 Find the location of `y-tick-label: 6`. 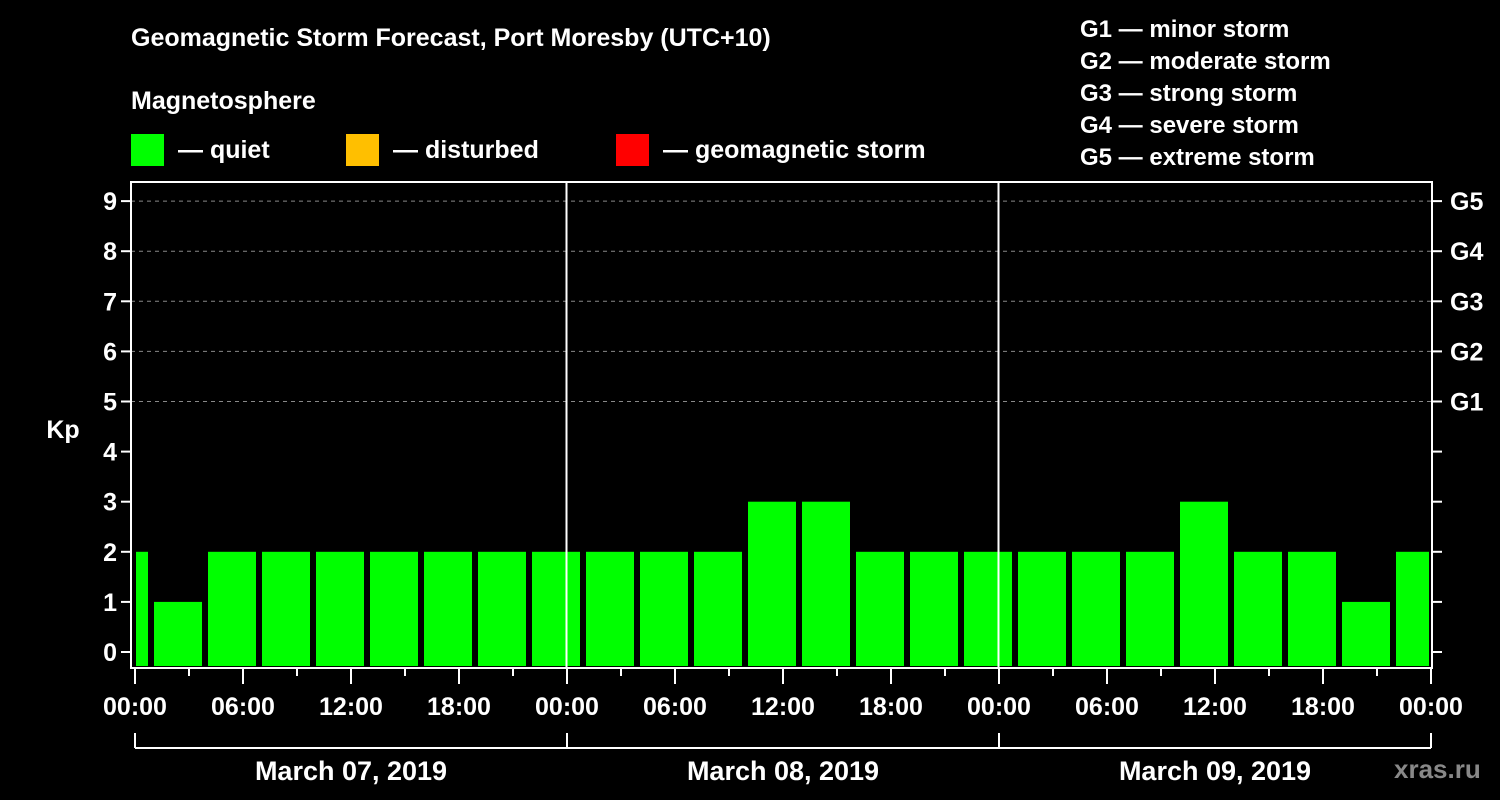

y-tick-label: 6 is located at coordinates (110, 352).